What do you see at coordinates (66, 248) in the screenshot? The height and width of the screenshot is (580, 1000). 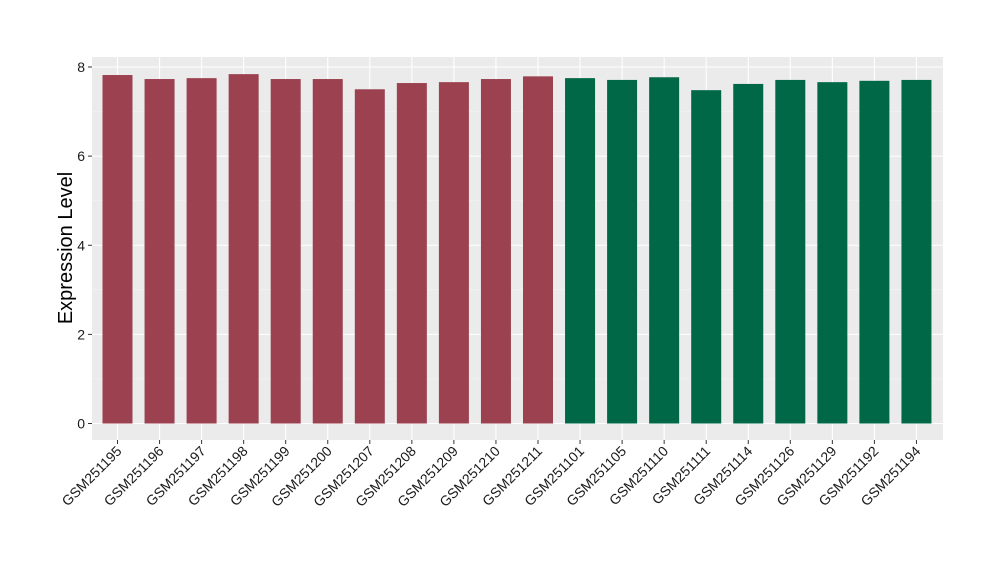 I see `y-axis-title: Expression Level` at bounding box center [66, 248].